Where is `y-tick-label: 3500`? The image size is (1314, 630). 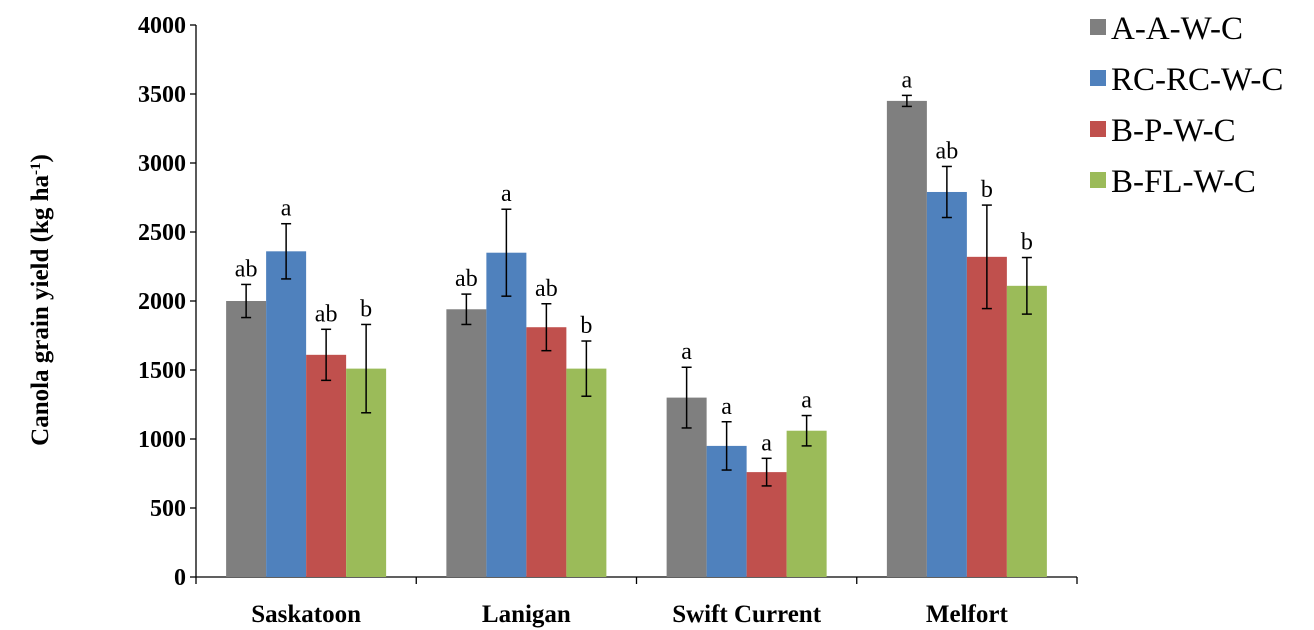
y-tick-label: 3500 is located at coordinates (162, 95).